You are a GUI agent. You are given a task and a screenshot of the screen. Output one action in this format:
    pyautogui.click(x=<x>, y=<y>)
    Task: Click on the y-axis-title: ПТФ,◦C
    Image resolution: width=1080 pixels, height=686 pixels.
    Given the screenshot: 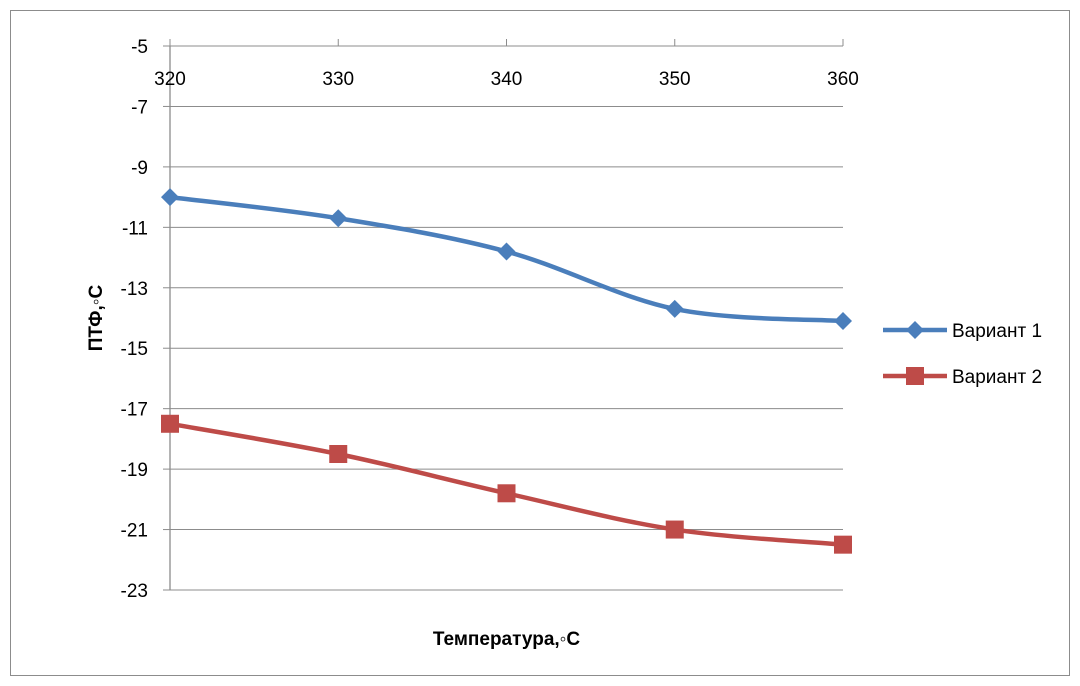 What is the action you would take?
    pyautogui.click(x=96, y=317)
    